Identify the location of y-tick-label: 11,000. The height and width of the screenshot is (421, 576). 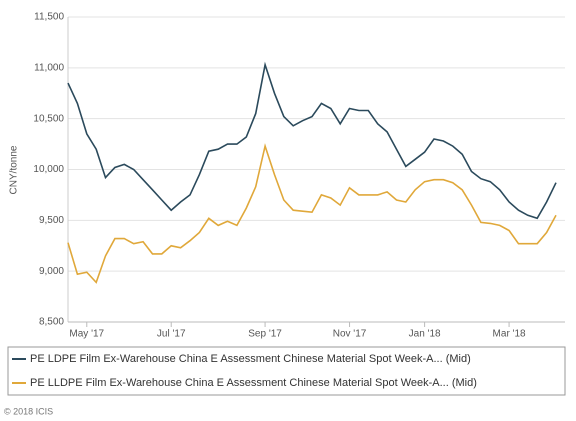
(49, 67).